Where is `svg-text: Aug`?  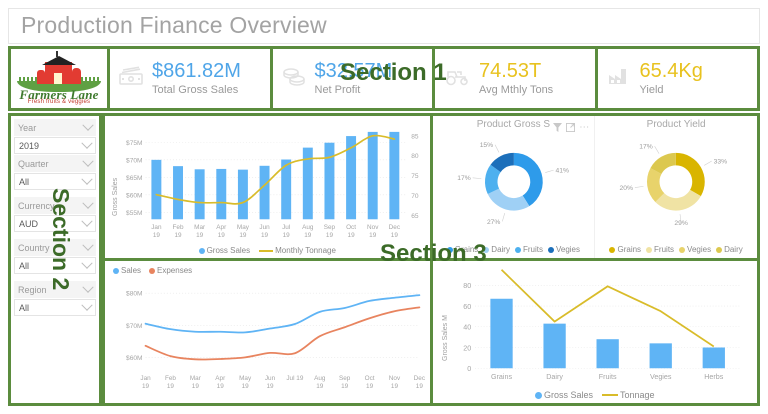
svg-text: Aug is located at coordinates (320, 378).